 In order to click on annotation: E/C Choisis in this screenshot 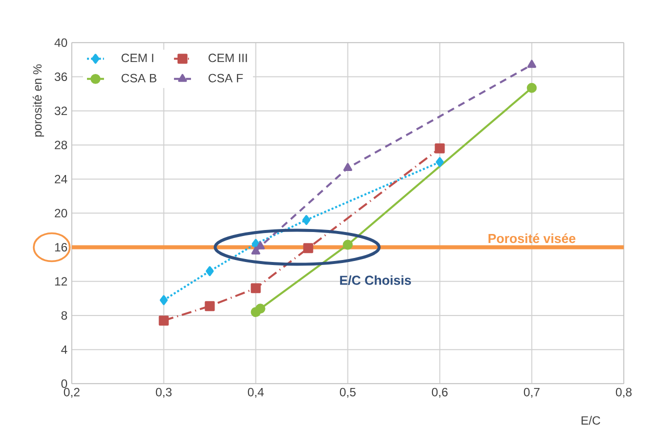, I will do `click(375, 280)`.